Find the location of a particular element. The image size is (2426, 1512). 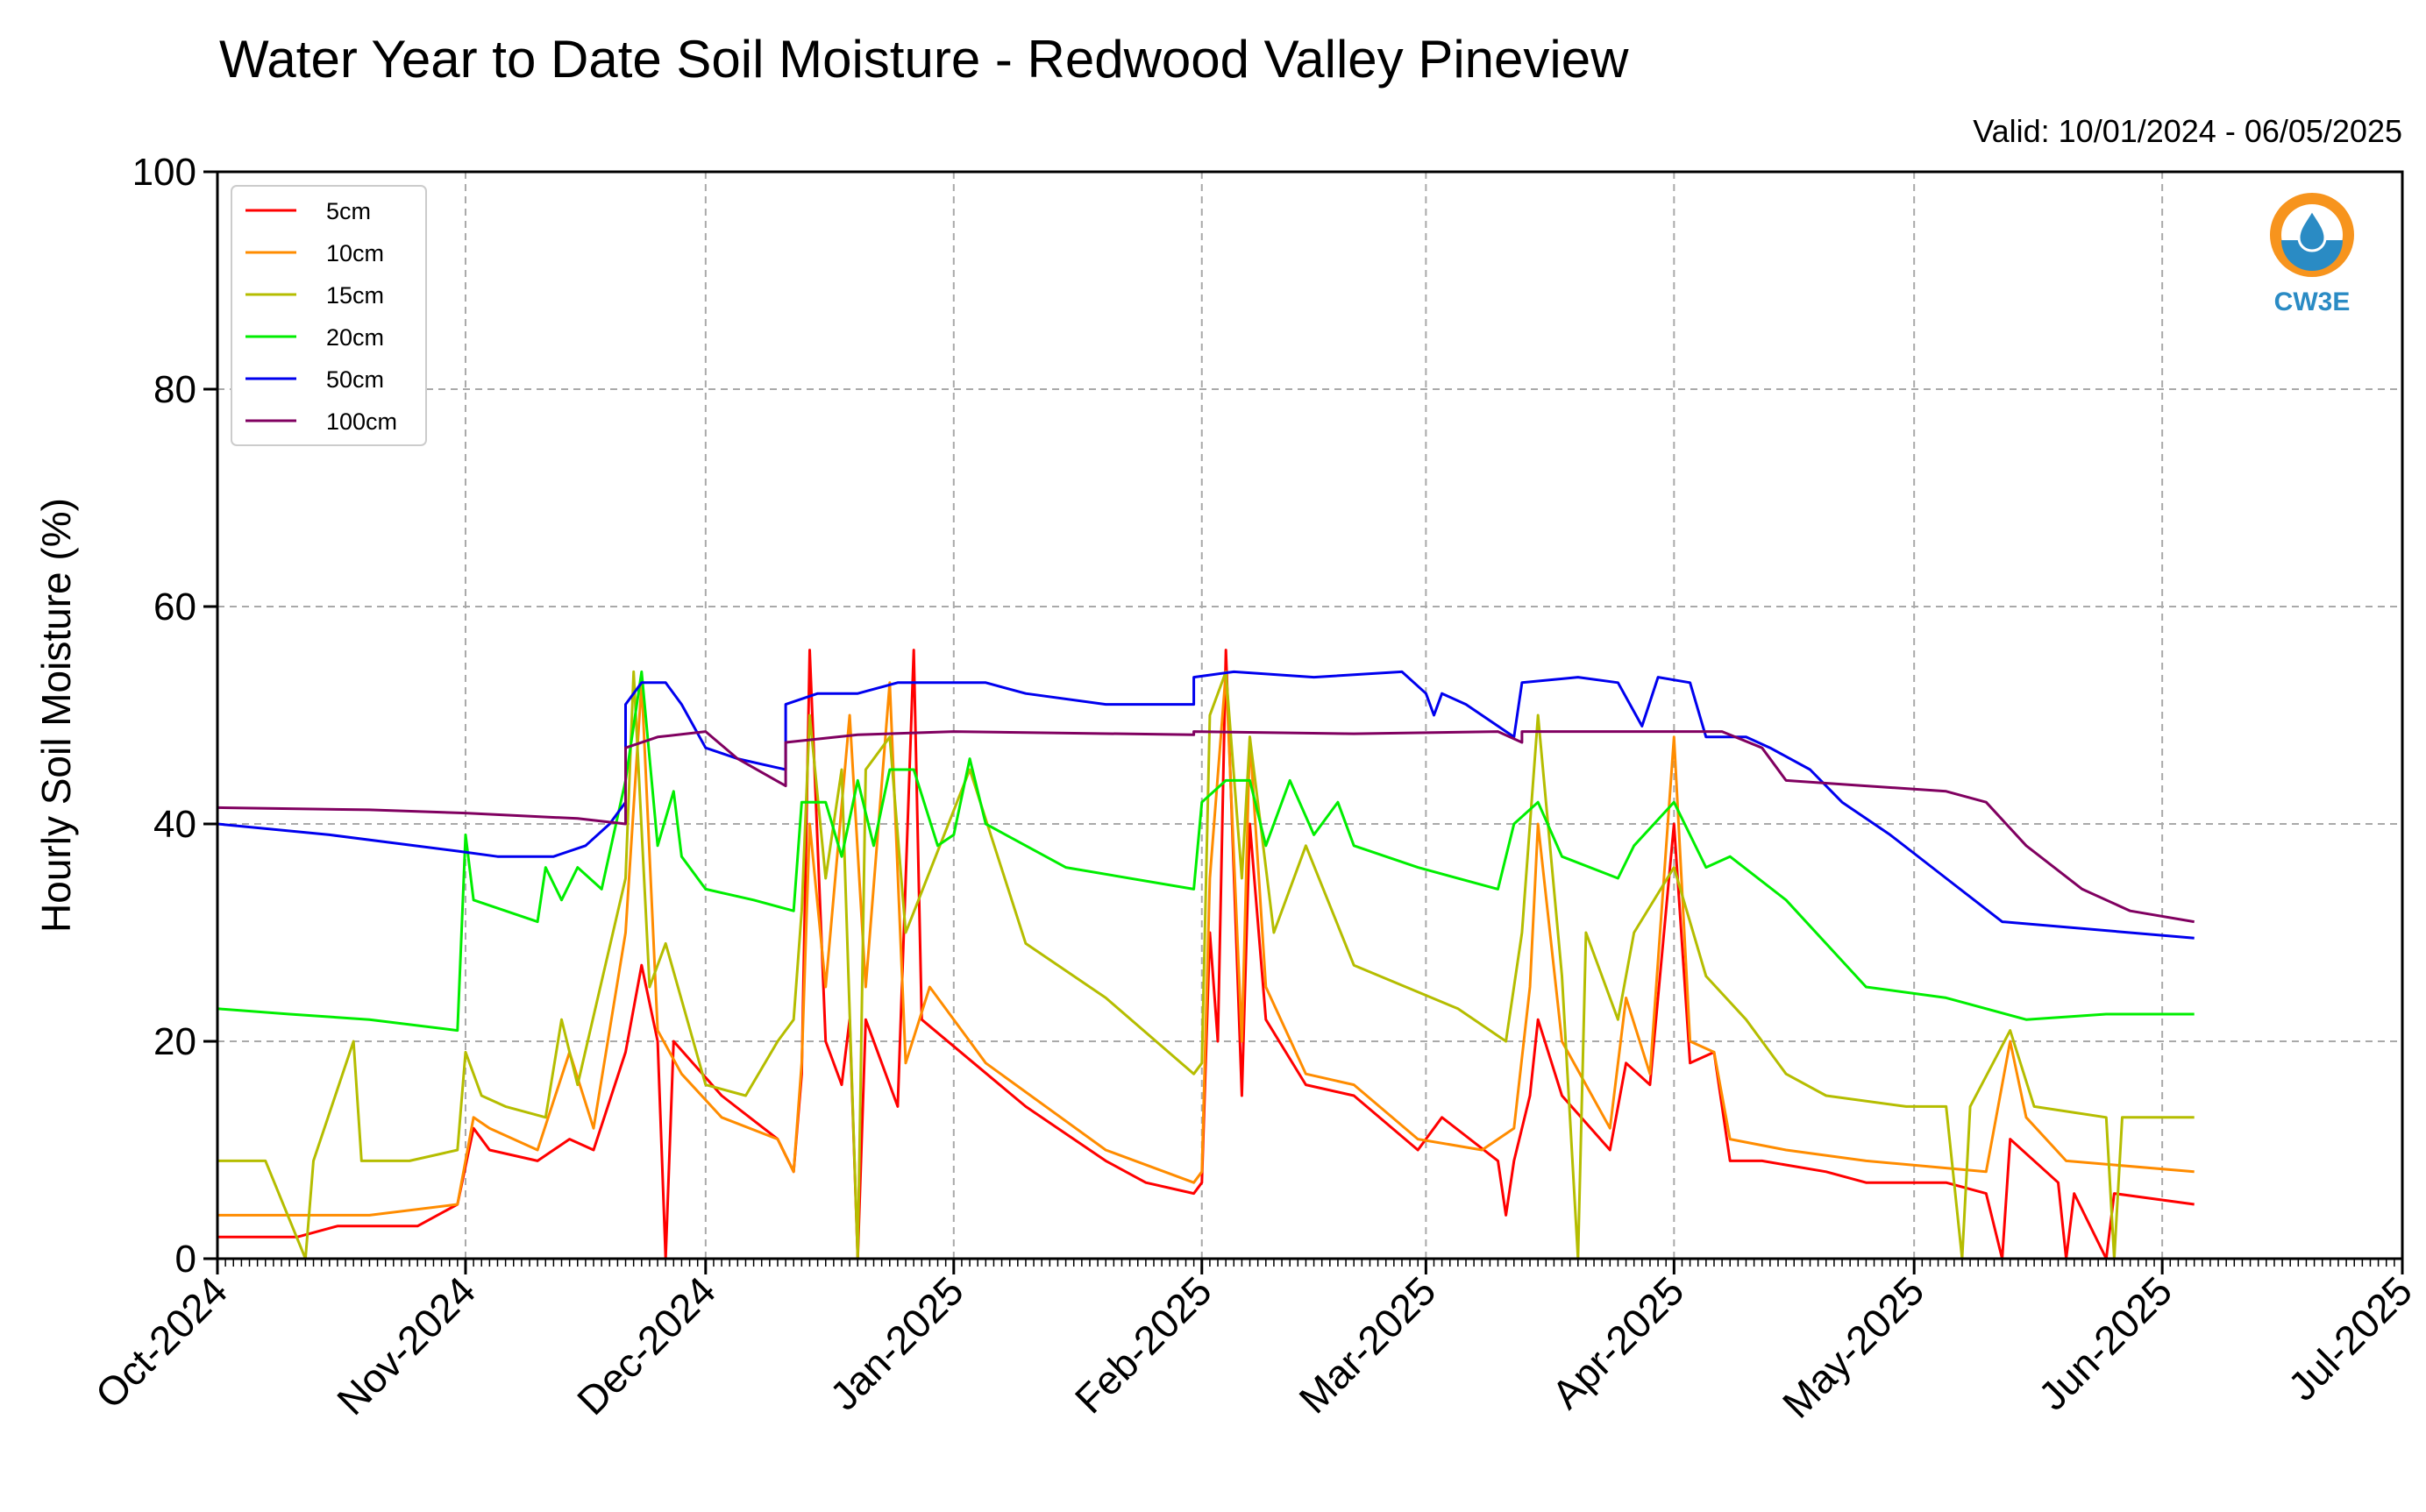

series-line-50cm is located at coordinates (1206, 805).